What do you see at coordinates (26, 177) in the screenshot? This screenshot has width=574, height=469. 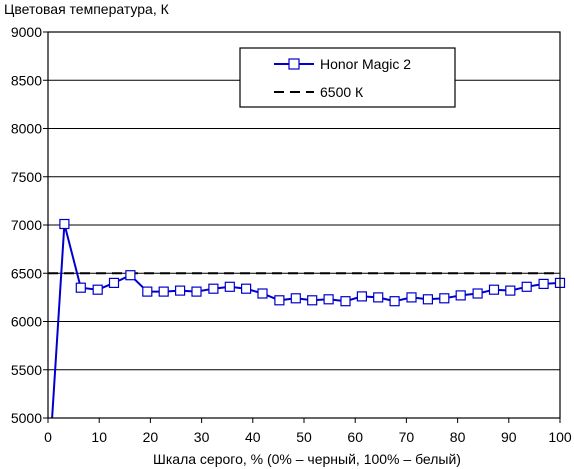 I see `y-tick-label: 7500` at bounding box center [26, 177].